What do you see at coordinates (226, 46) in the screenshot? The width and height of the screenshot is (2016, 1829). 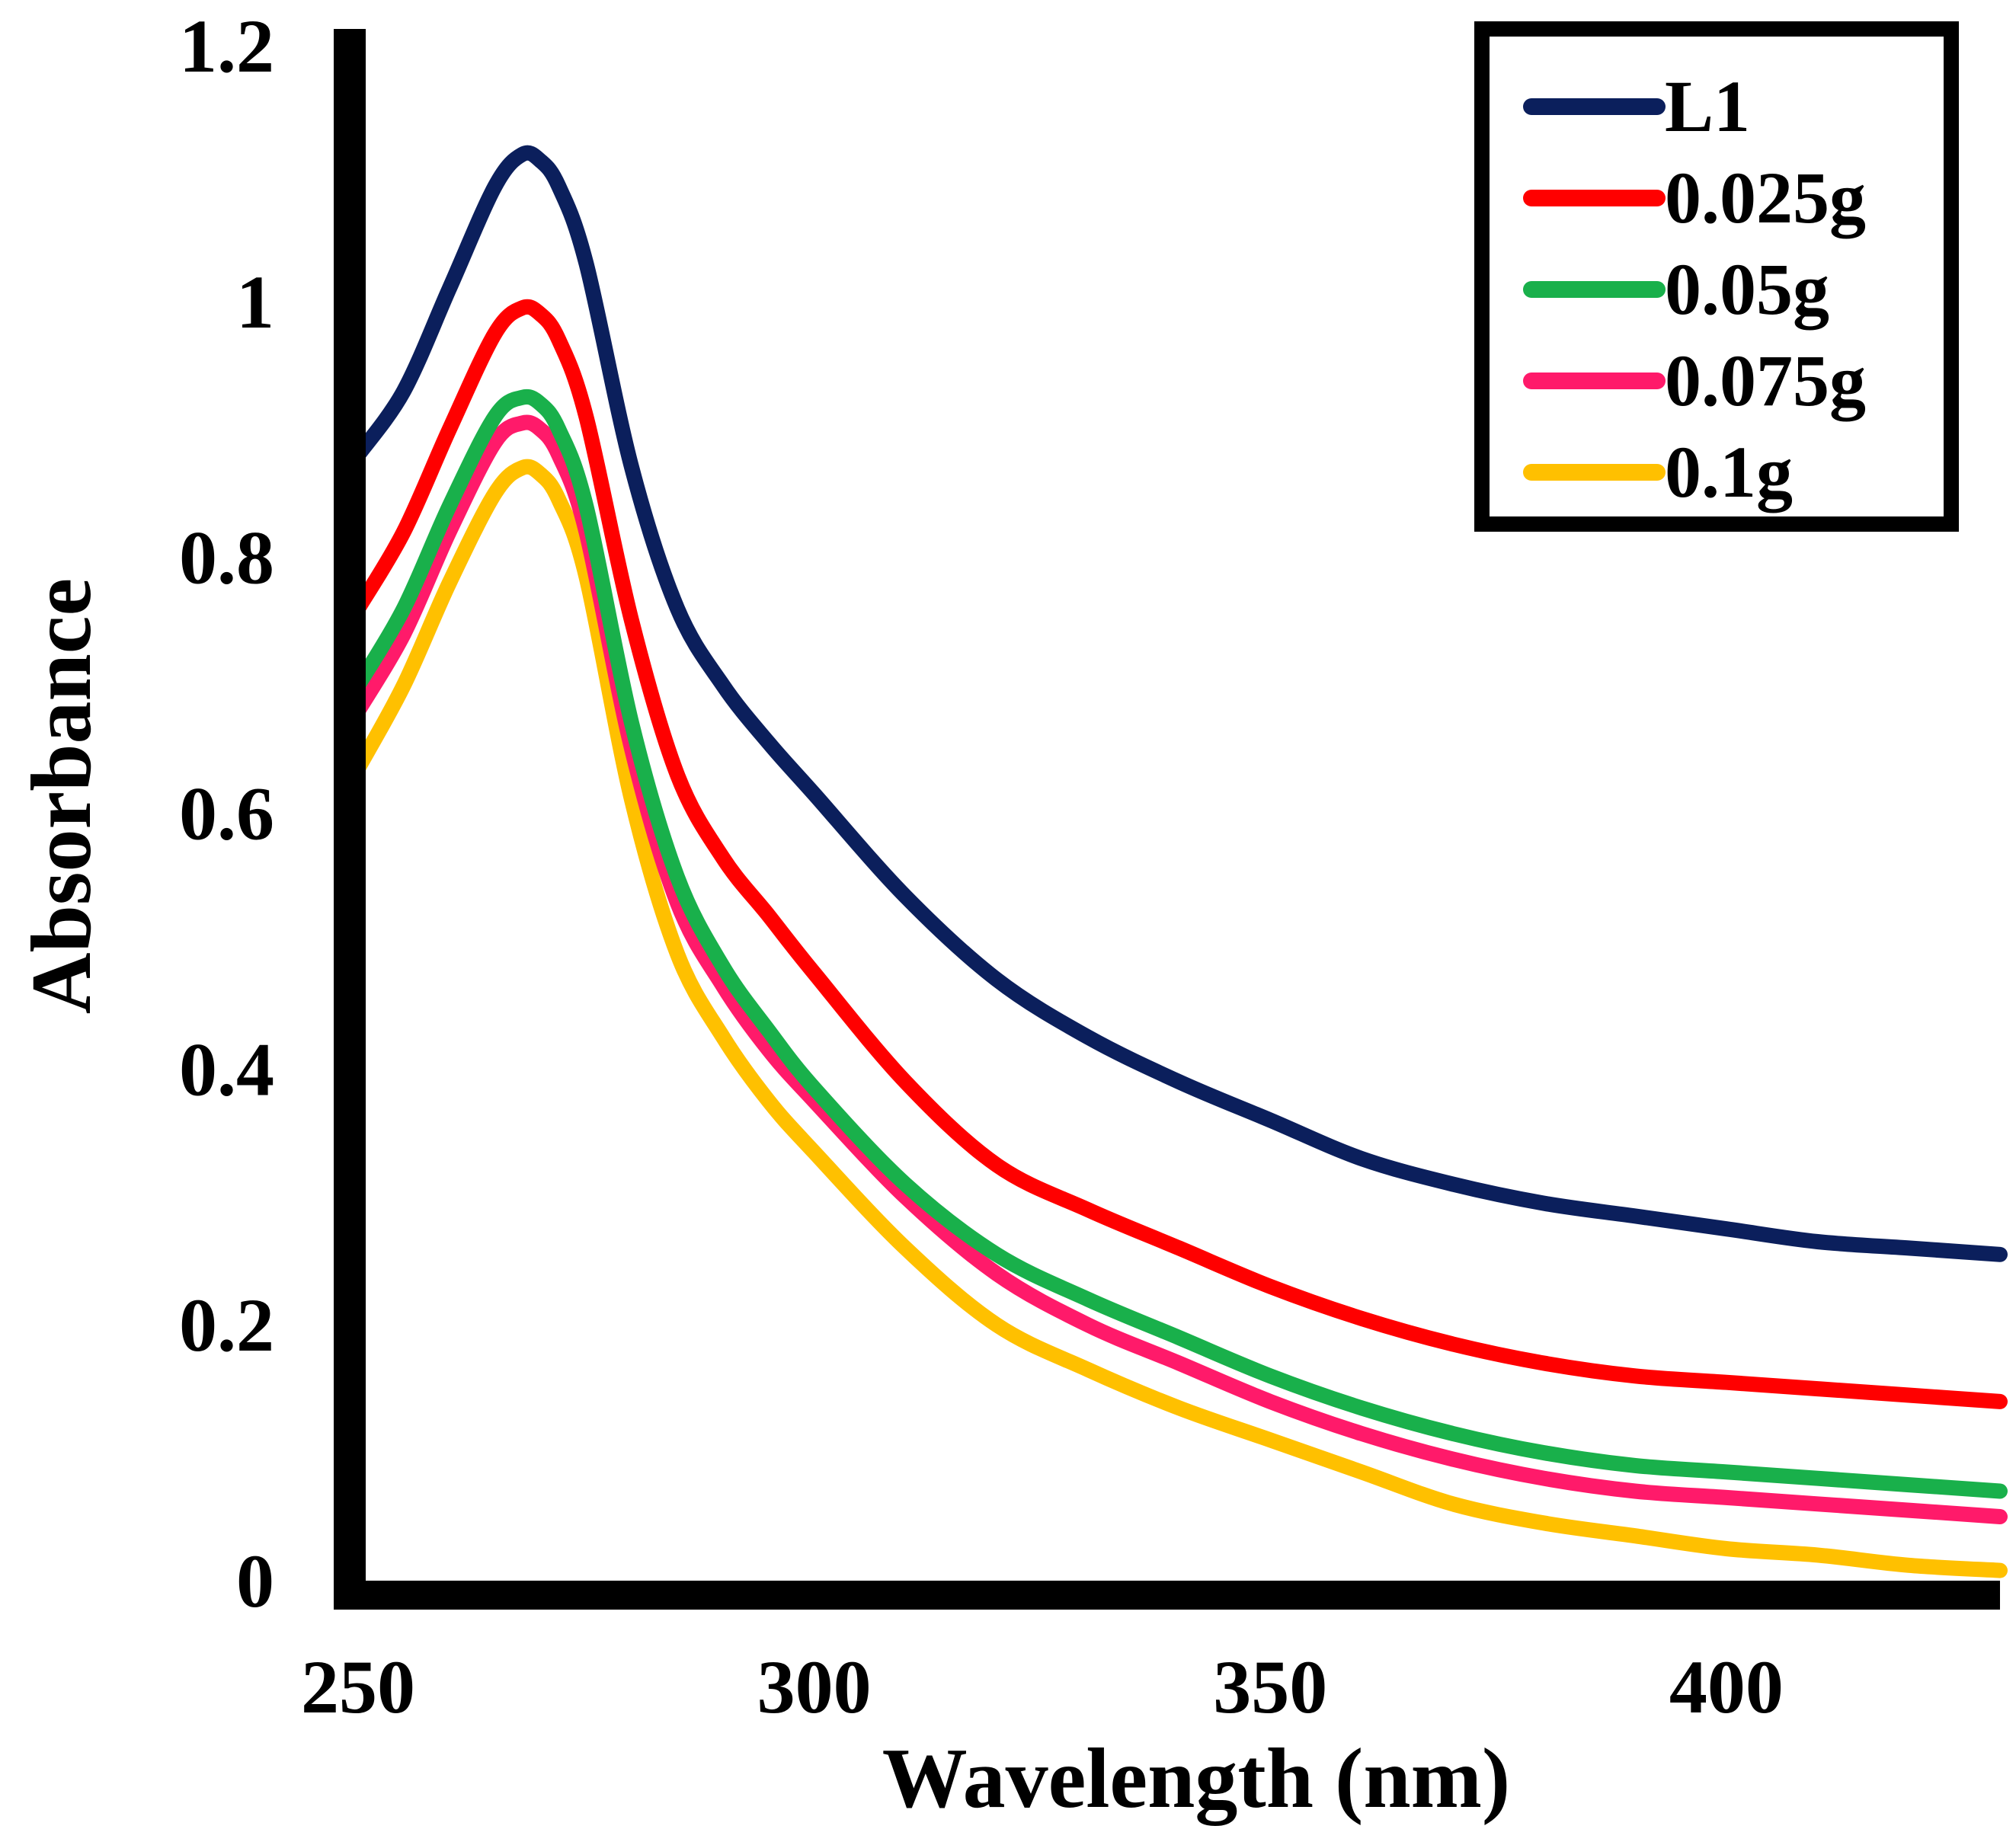 I see `y-tick-label: 1.2` at bounding box center [226, 46].